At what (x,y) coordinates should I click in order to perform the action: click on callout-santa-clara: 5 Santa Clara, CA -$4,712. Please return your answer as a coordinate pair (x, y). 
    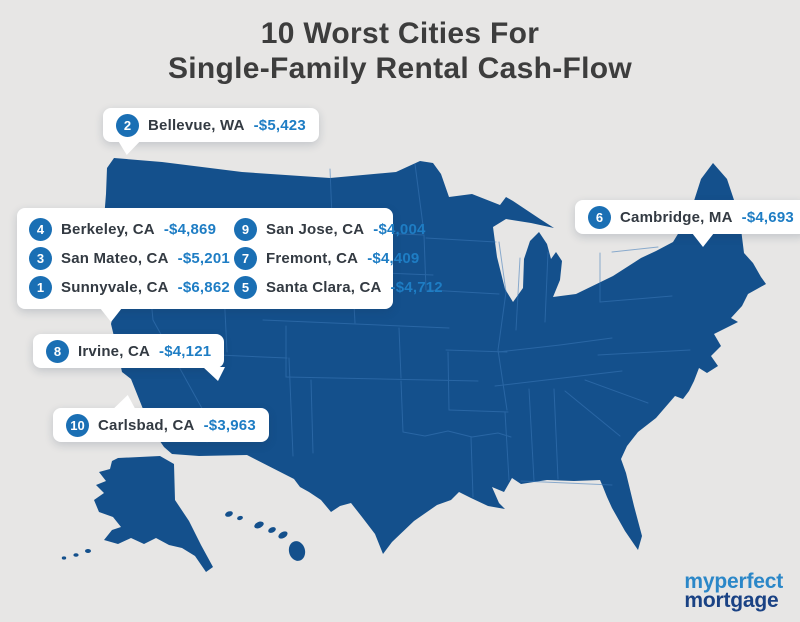
    Looking at the image, I should click on (338, 287).